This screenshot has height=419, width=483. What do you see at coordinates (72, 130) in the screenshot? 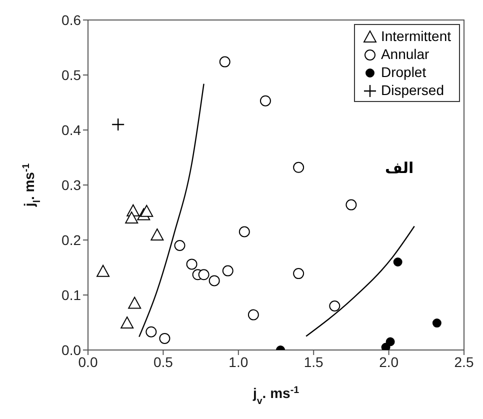
I see `y-tick-label: 0.4` at bounding box center [72, 130].